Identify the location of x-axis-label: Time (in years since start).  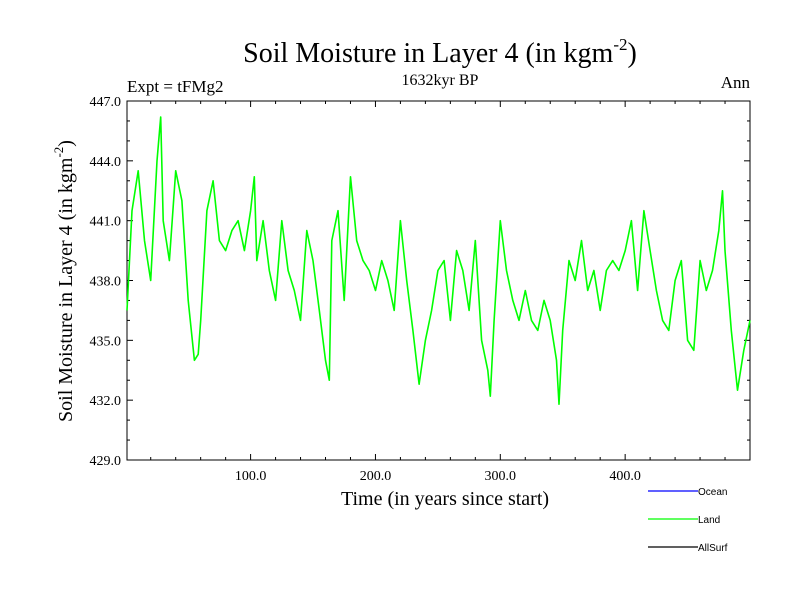
(445, 499).